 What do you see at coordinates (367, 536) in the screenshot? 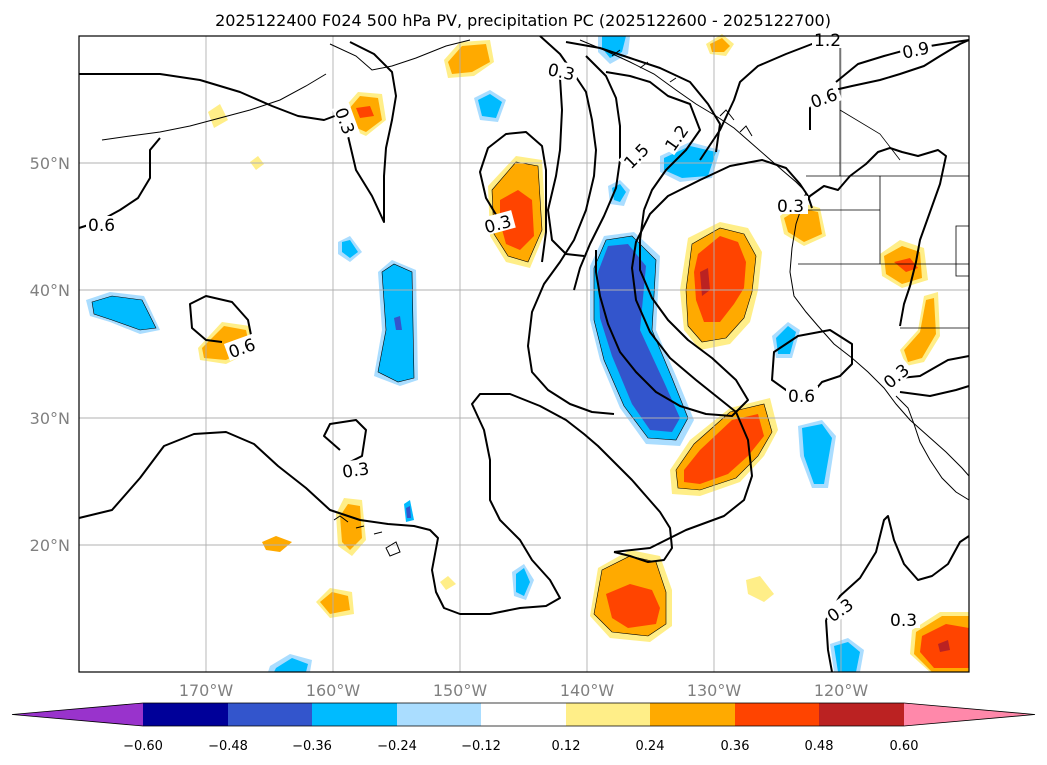
I see `coastline-hawaii` at bounding box center [367, 536].